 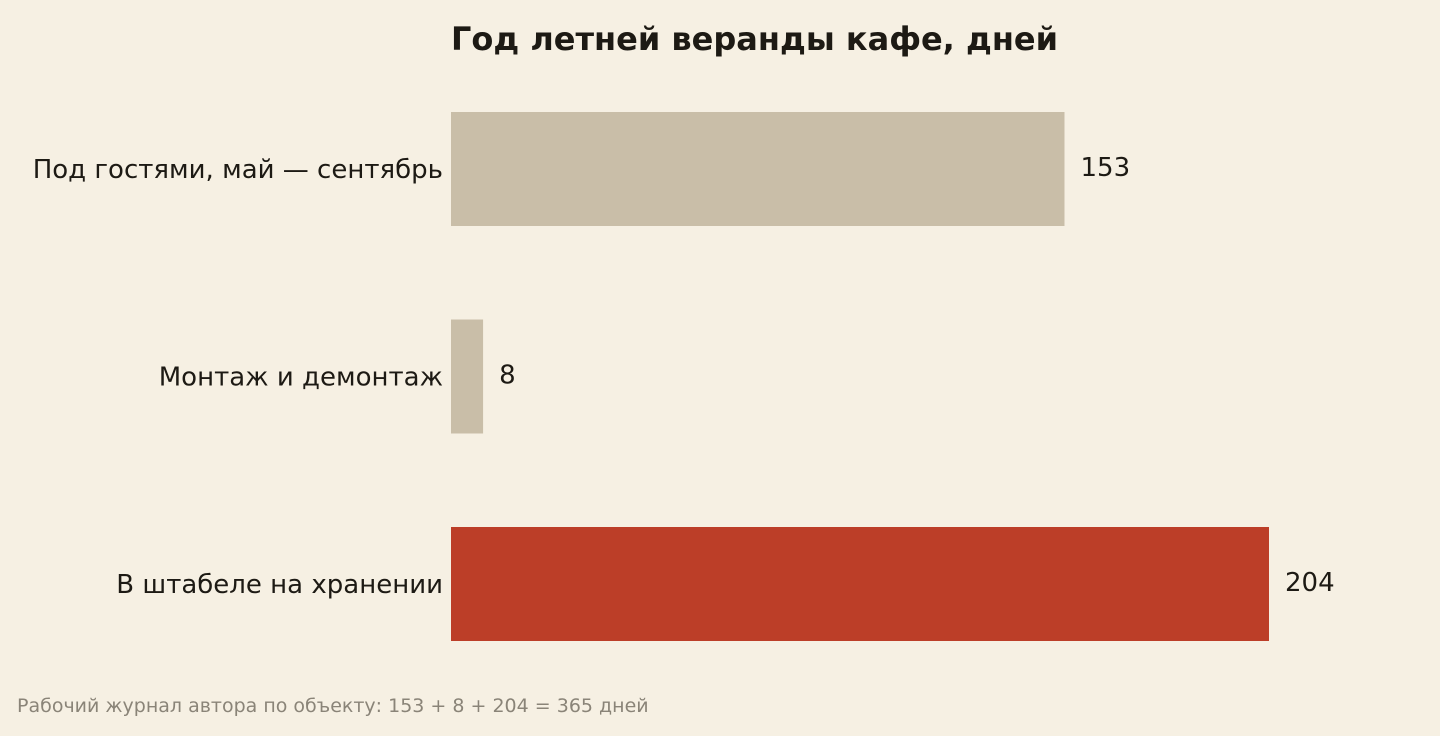 I want to click on value-label-1: 153, so click(x=1106, y=168).